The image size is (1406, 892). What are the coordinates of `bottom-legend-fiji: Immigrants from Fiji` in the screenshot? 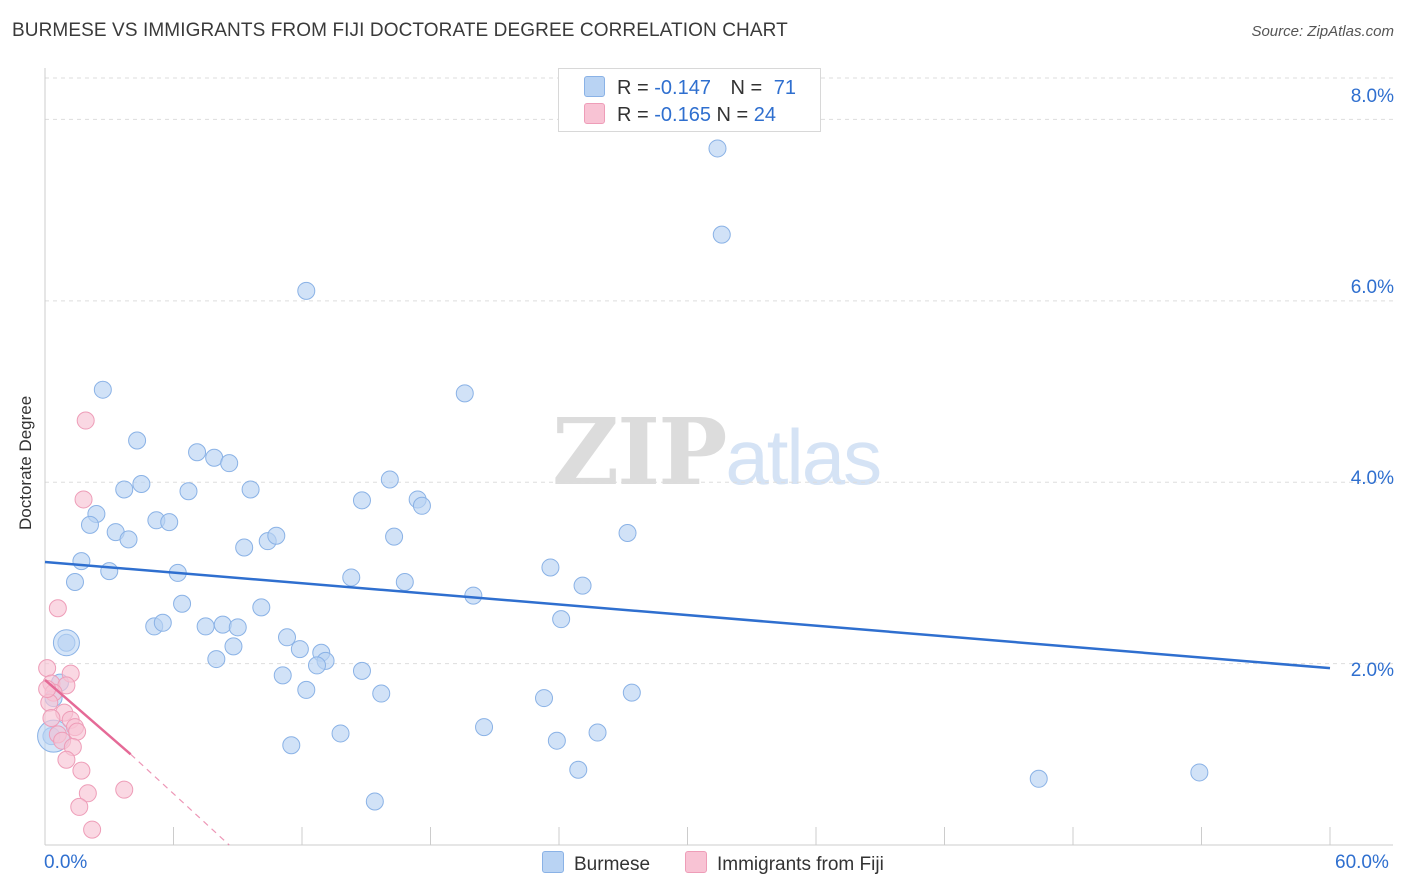 It's located at (784, 863).